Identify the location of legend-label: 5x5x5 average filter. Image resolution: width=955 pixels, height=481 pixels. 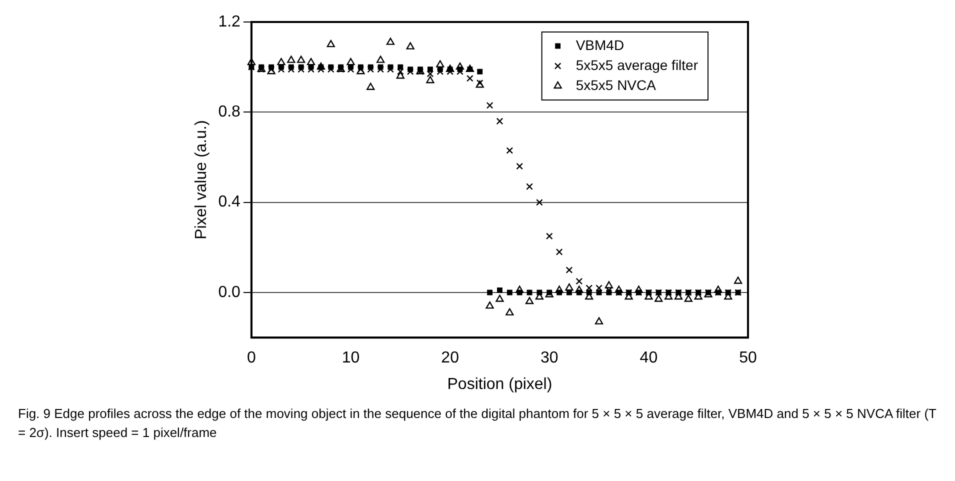
(637, 64).